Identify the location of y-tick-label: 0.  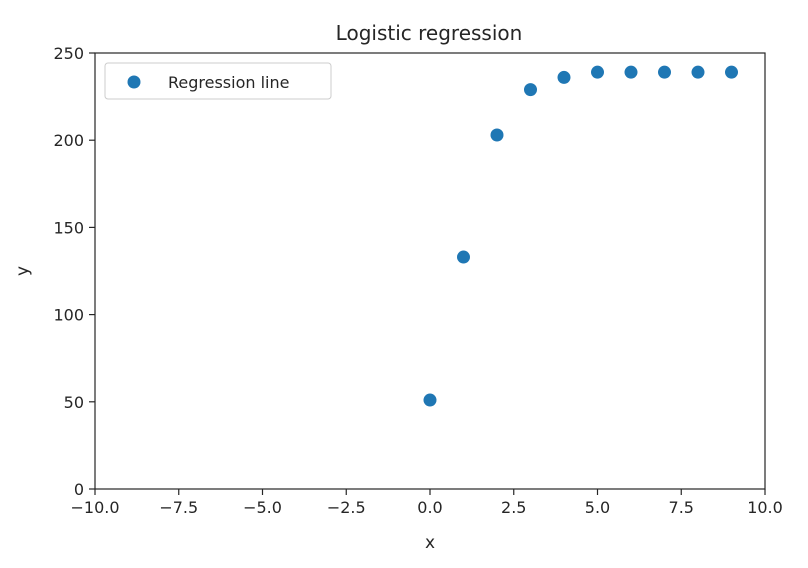
(79, 489).